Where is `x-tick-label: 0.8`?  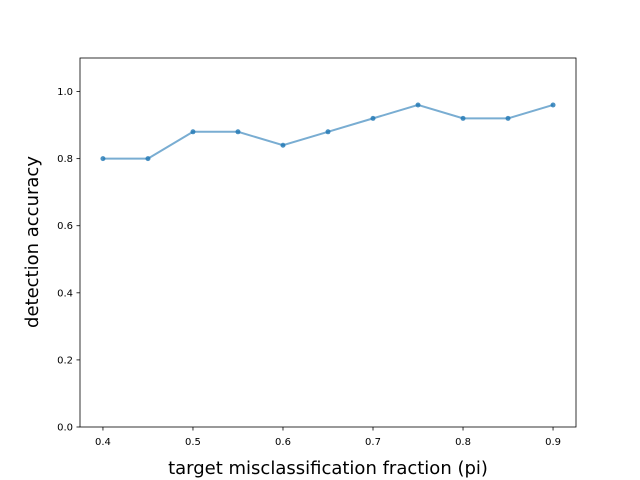
x-tick-label: 0.8 is located at coordinates (463, 442).